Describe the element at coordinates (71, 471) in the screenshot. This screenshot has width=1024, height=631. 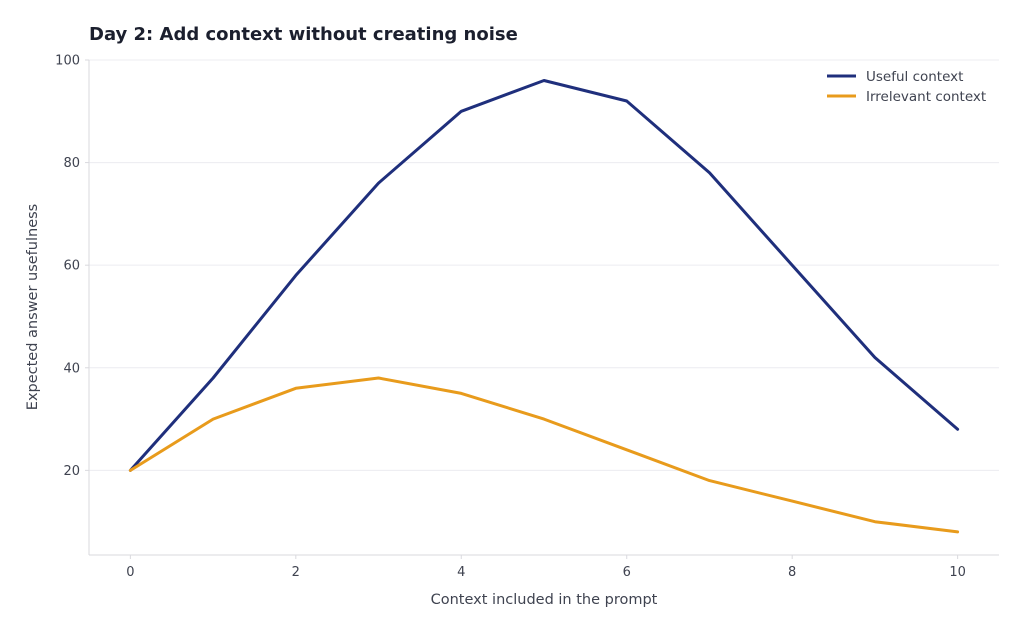
I see `y-tick-label: 20` at that location.